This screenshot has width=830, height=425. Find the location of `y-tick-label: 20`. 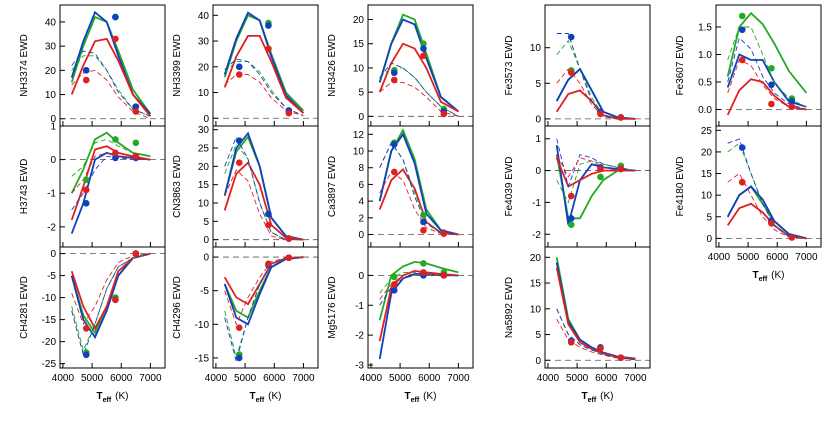

y-tick-label: 20 is located at coordinates (536, 258).